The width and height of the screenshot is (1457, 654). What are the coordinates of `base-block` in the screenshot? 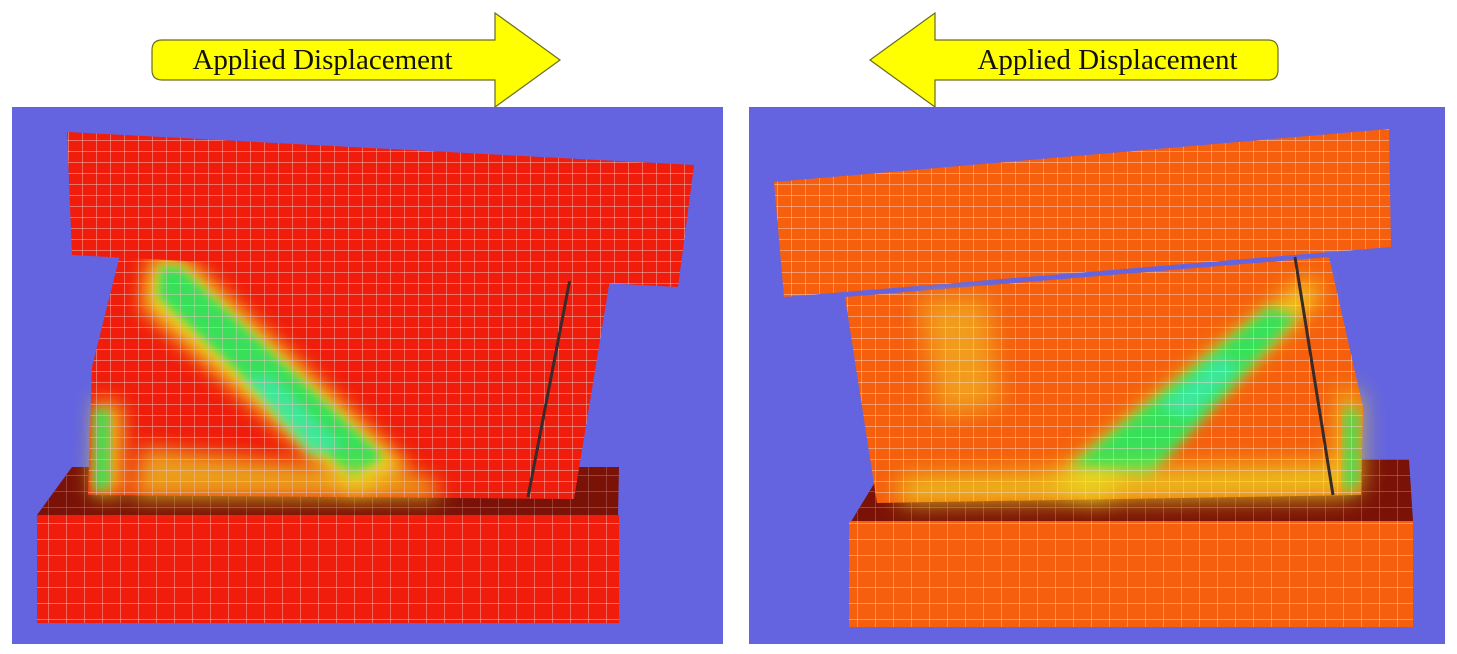 It's located at (328, 545).